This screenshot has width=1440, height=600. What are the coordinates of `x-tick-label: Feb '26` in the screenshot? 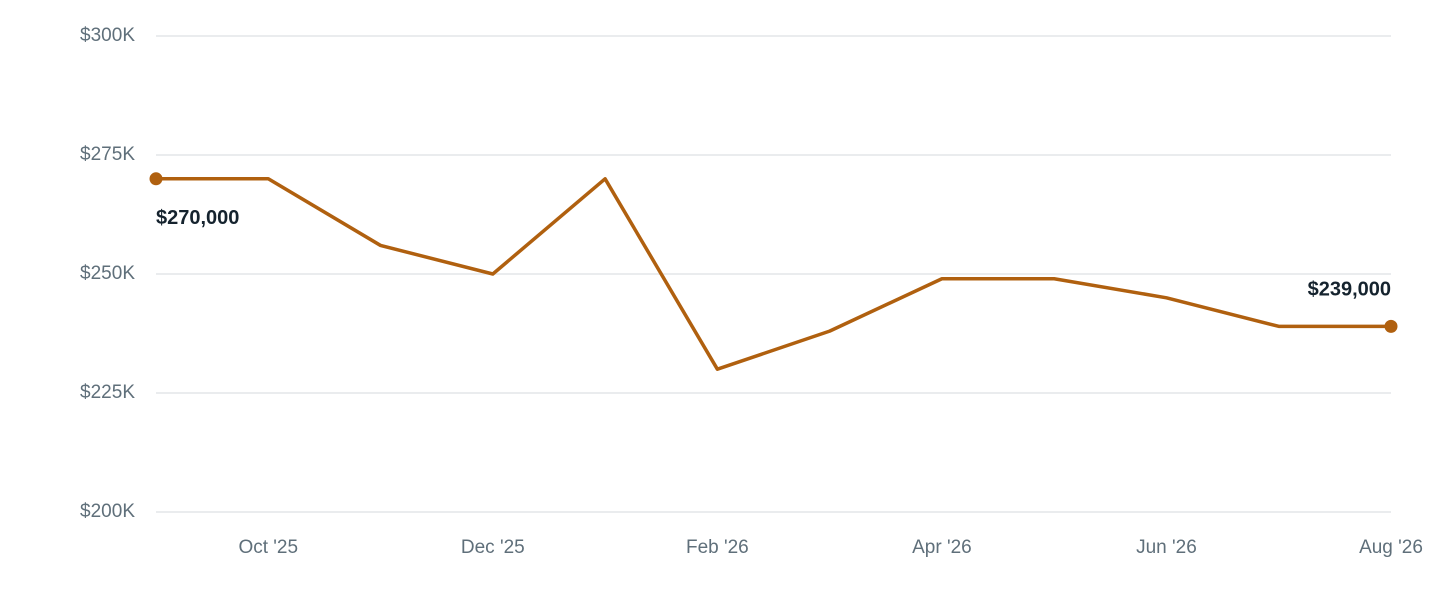 It's located at (717, 547).